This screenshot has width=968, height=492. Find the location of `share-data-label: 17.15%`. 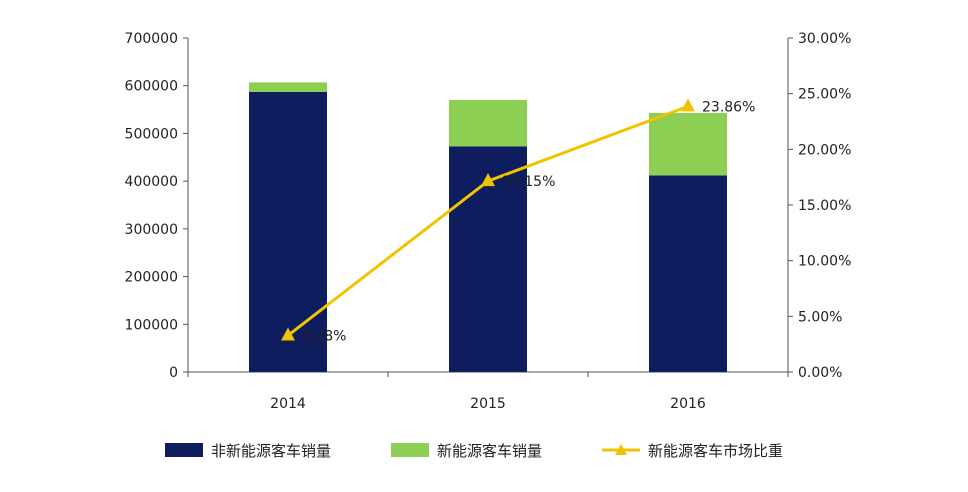

share-data-label: 17.15% is located at coordinates (528, 182).